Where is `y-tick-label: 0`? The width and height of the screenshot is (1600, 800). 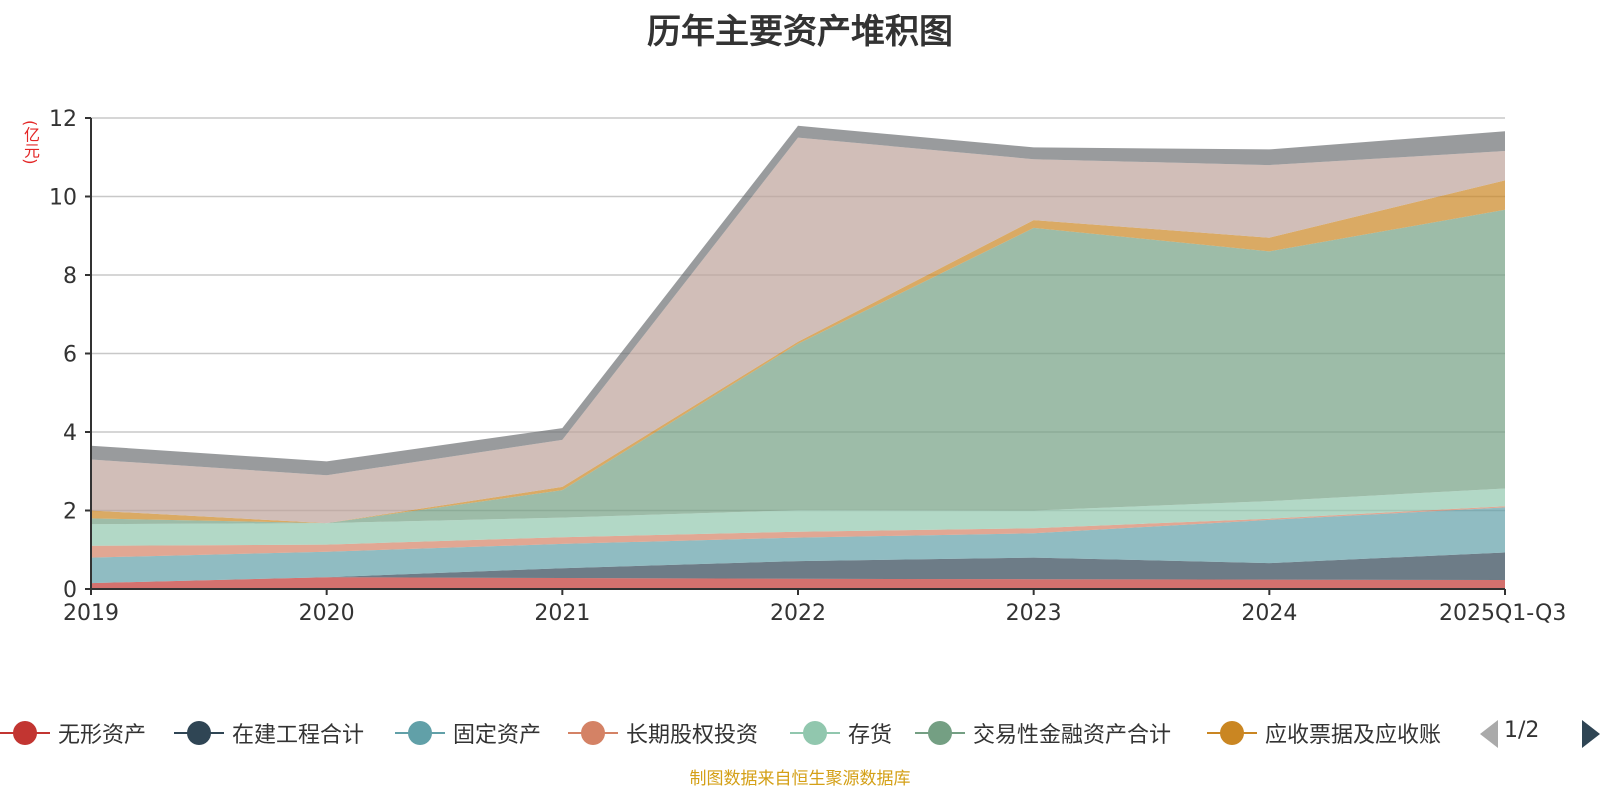
y-tick-label: 0 is located at coordinates (70, 590).